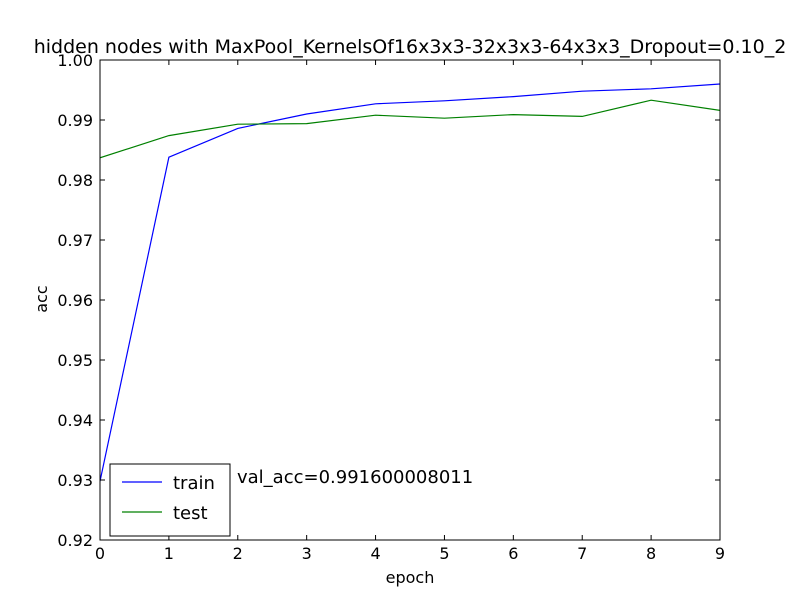 The width and height of the screenshot is (800, 600). What do you see at coordinates (75, 240) in the screenshot?
I see `y-tick-label: 0.97` at bounding box center [75, 240].